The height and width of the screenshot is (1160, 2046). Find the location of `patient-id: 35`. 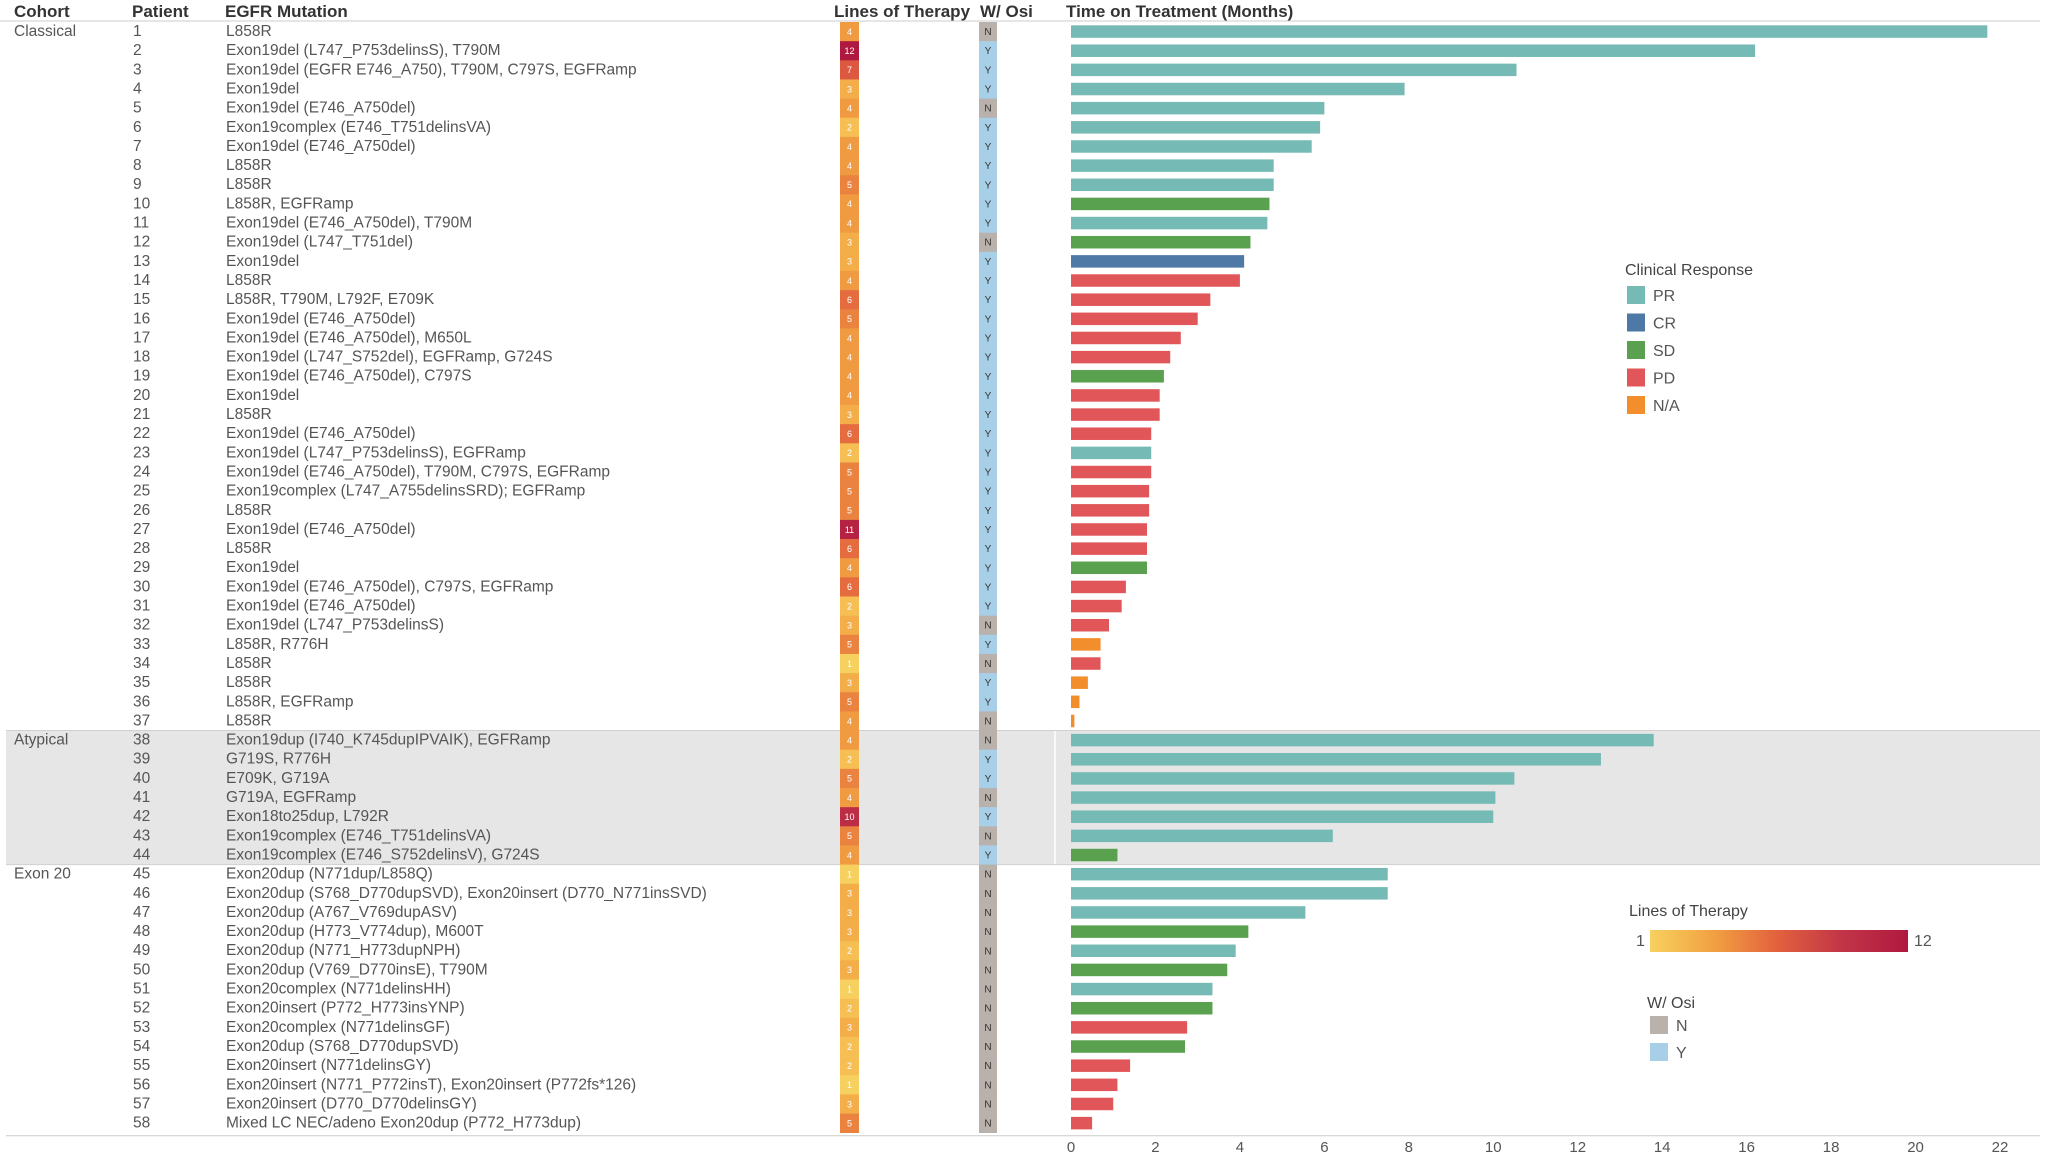

patient-id: 35 is located at coordinates (141, 682).